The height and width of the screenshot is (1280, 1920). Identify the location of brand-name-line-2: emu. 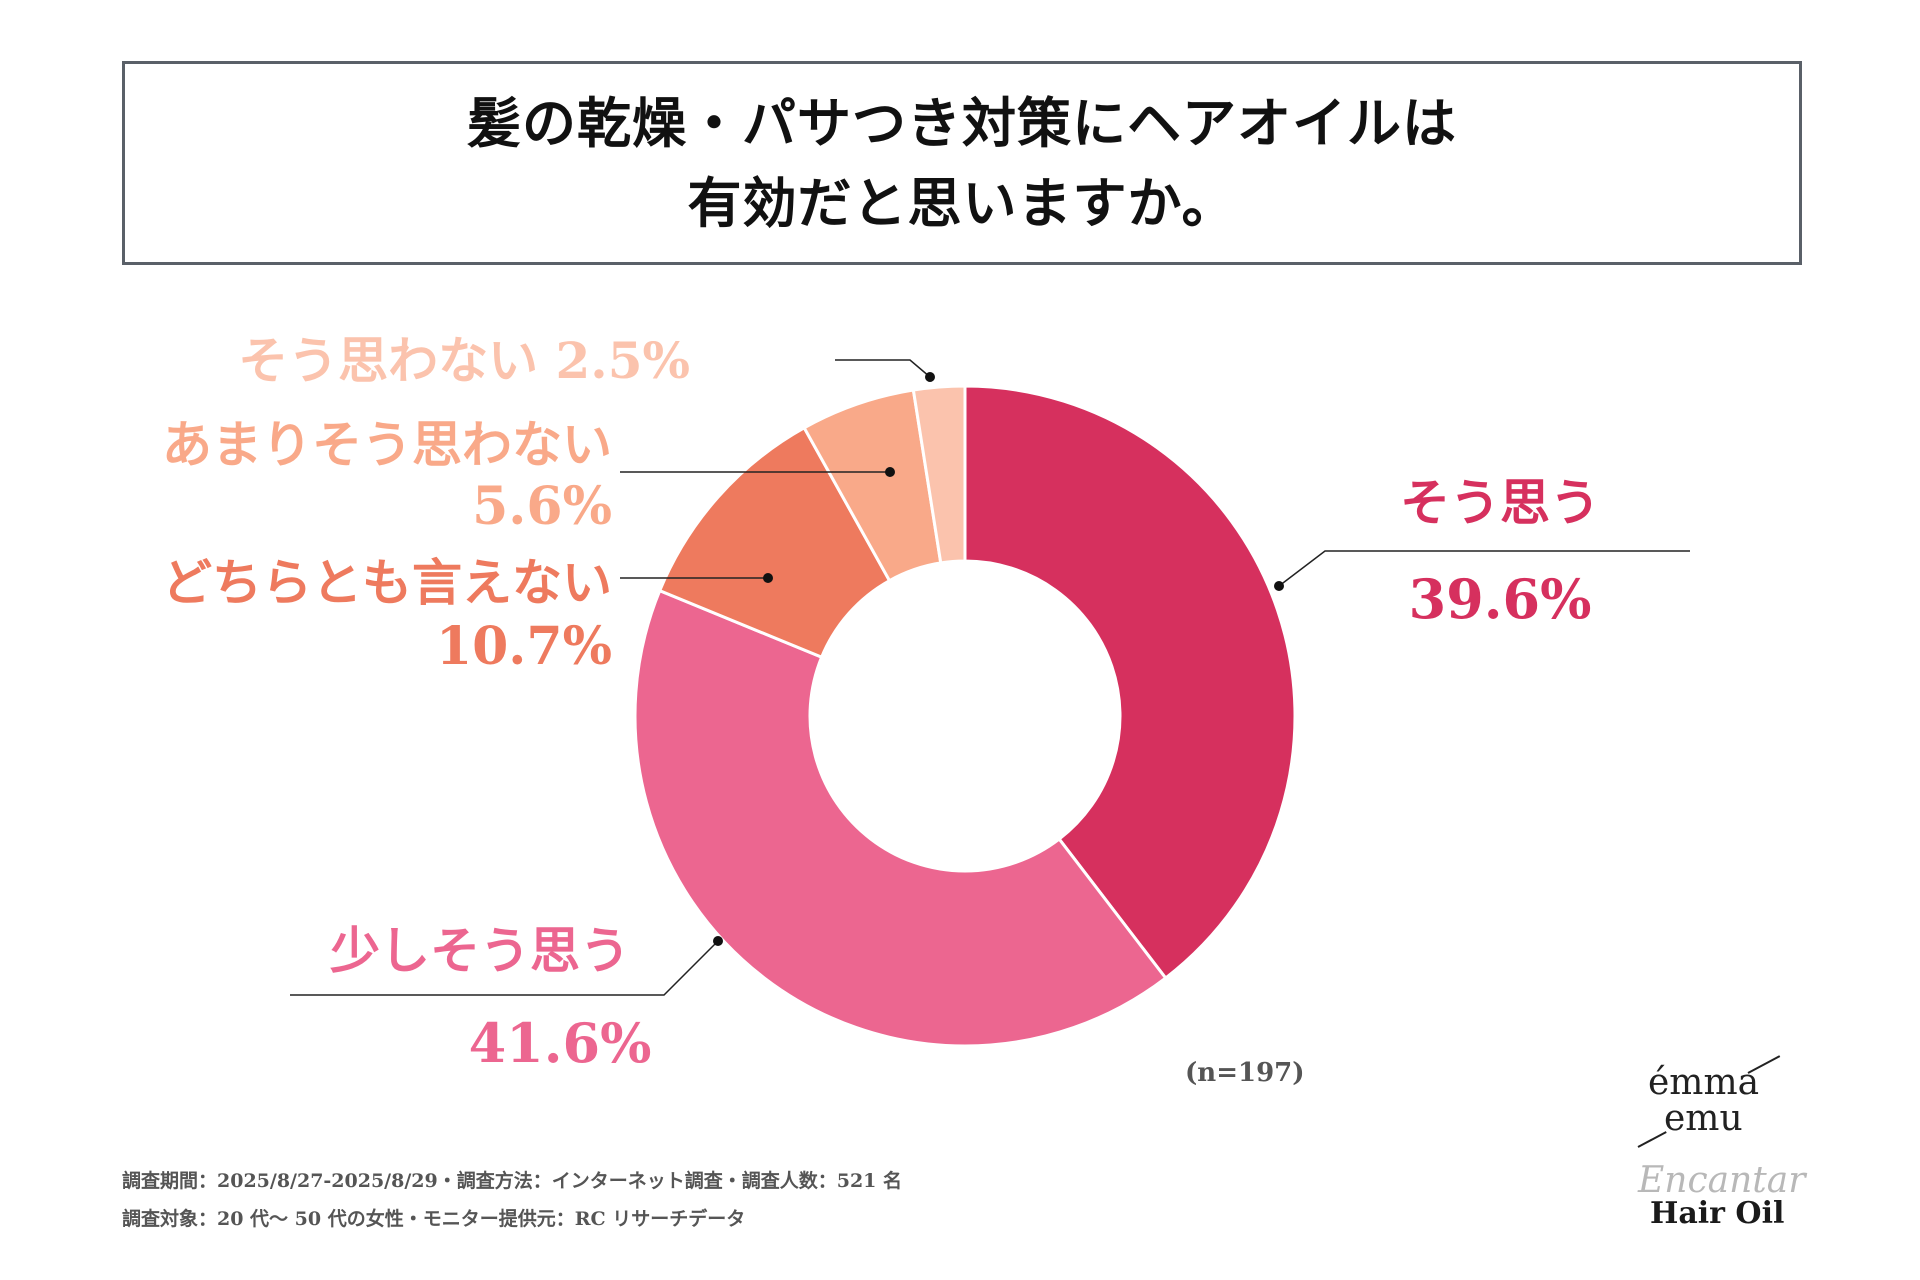
(1703, 1118).